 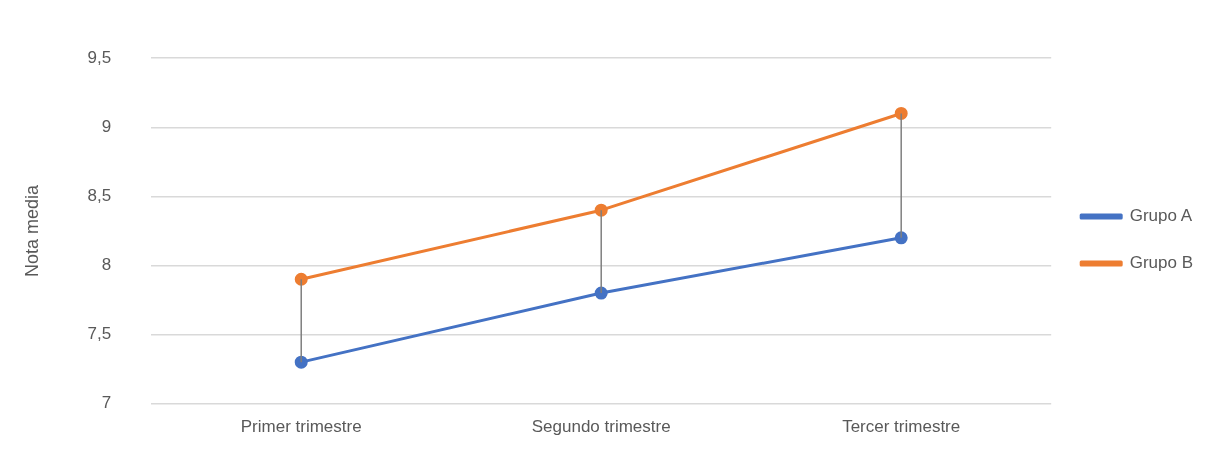 What do you see at coordinates (601, 427) in the screenshot?
I see `x-tick-label: Segundo trimestre` at bounding box center [601, 427].